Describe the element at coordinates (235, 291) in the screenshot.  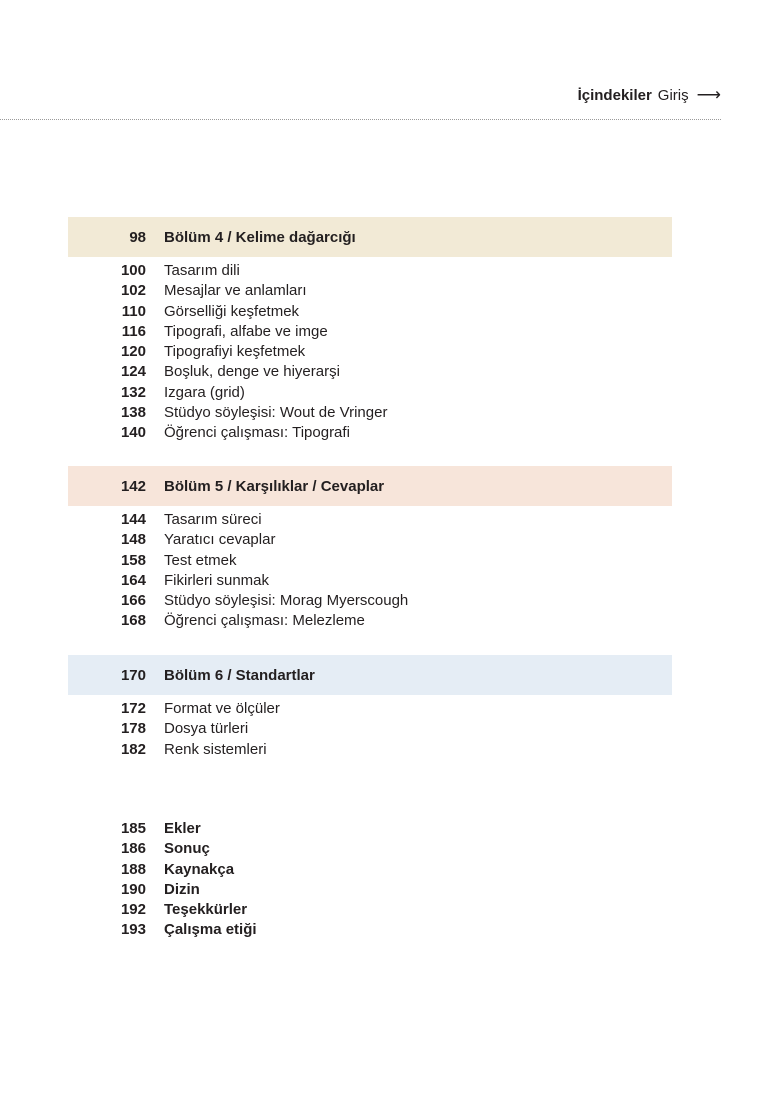
I see `entry-title: Mesajlar ve anlamları` at that location.